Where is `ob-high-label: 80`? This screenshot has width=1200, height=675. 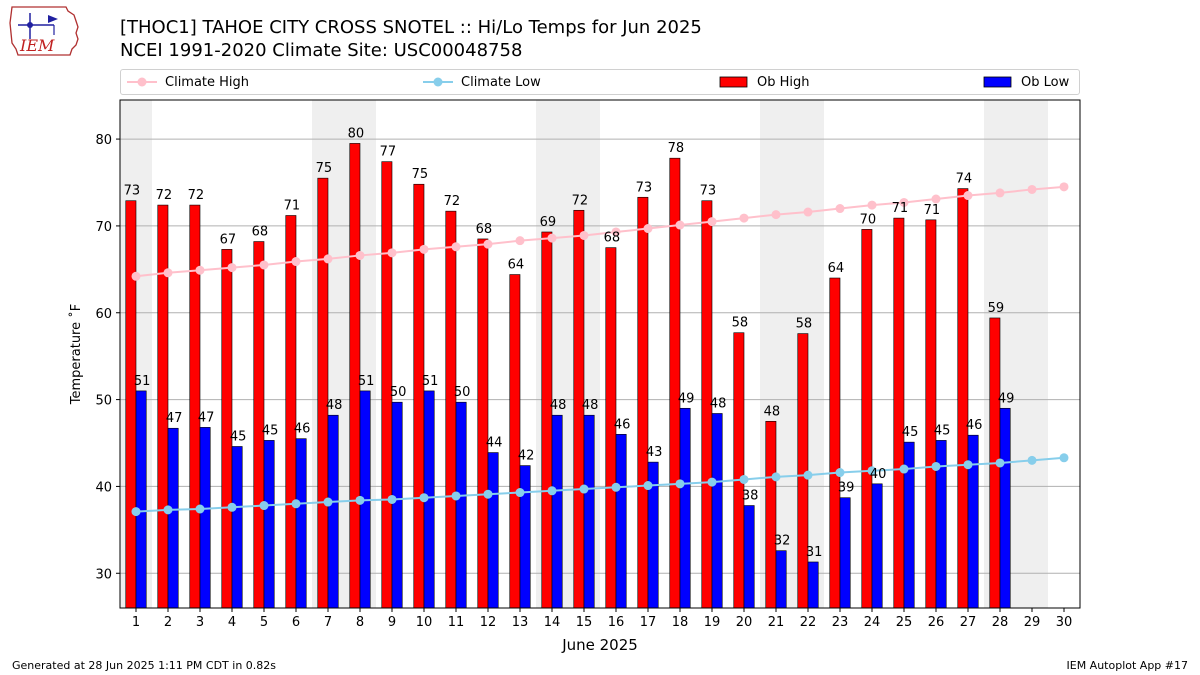 ob-high-label: 80 is located at coordinates (356, 133).